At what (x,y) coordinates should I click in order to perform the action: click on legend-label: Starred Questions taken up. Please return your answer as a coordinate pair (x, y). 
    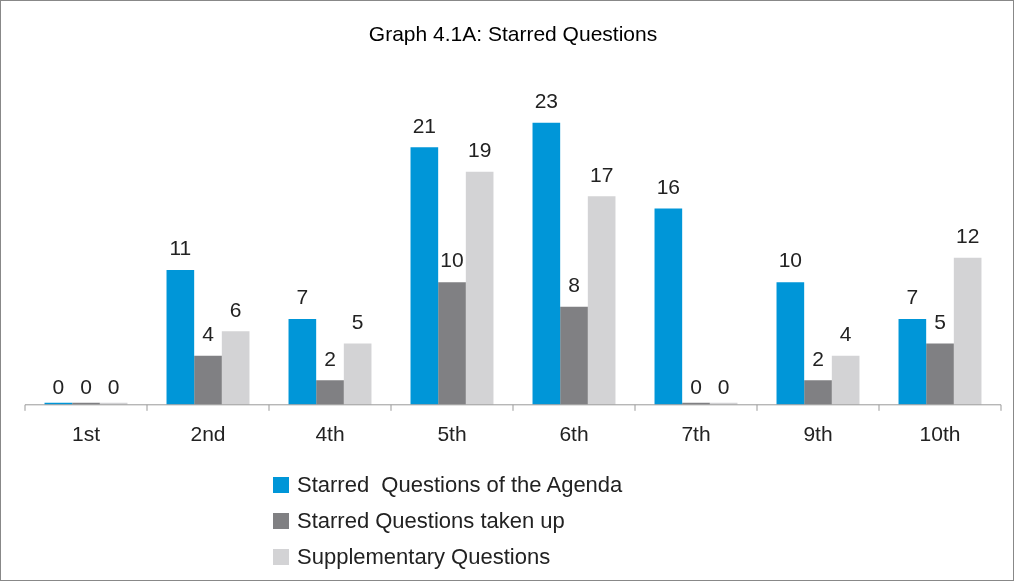
    Looking at the image, I should click on (431, 521).